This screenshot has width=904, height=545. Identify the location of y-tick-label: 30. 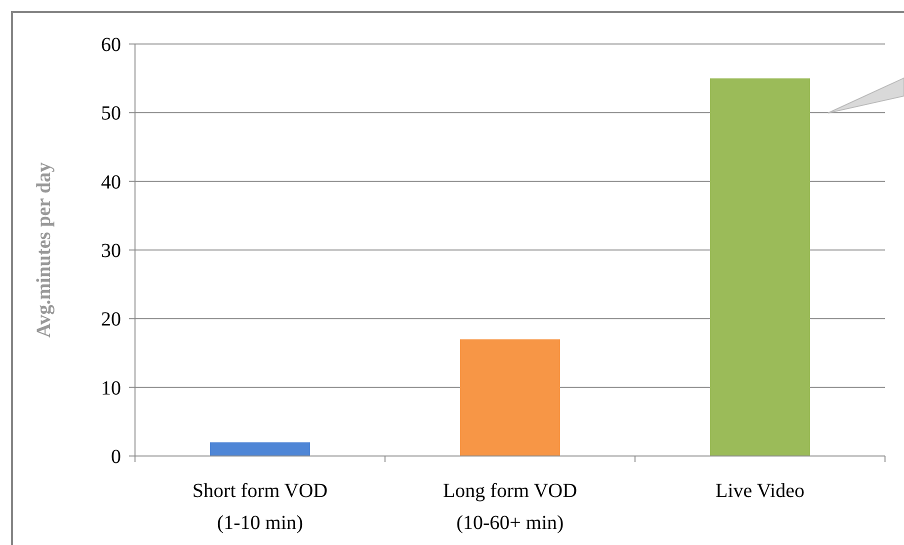
(111, 251).